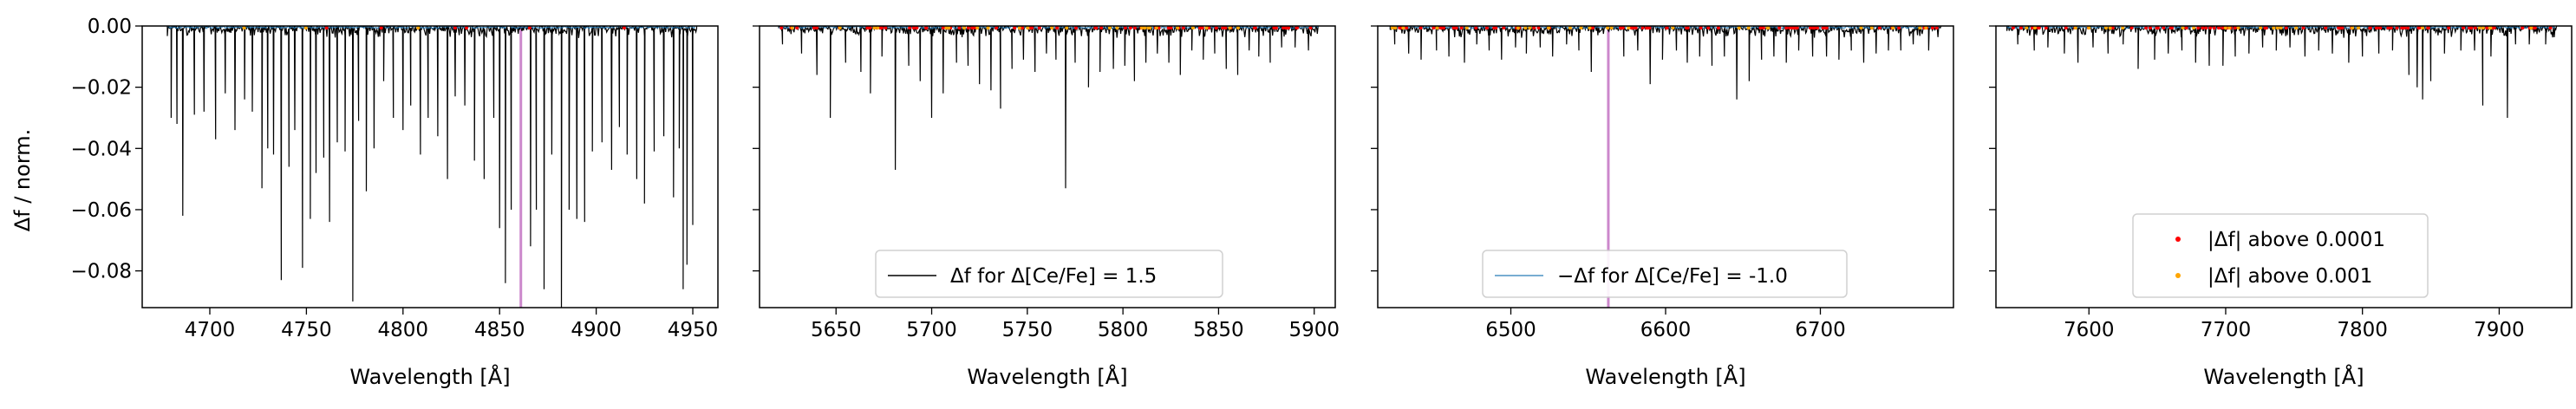 The width and height of the screenshot is (2576, 409). What do you see at coordinates (1124, 330) in the screenshot?
I see `x-tick-label: 5800` at bounding box center [1124, 330].